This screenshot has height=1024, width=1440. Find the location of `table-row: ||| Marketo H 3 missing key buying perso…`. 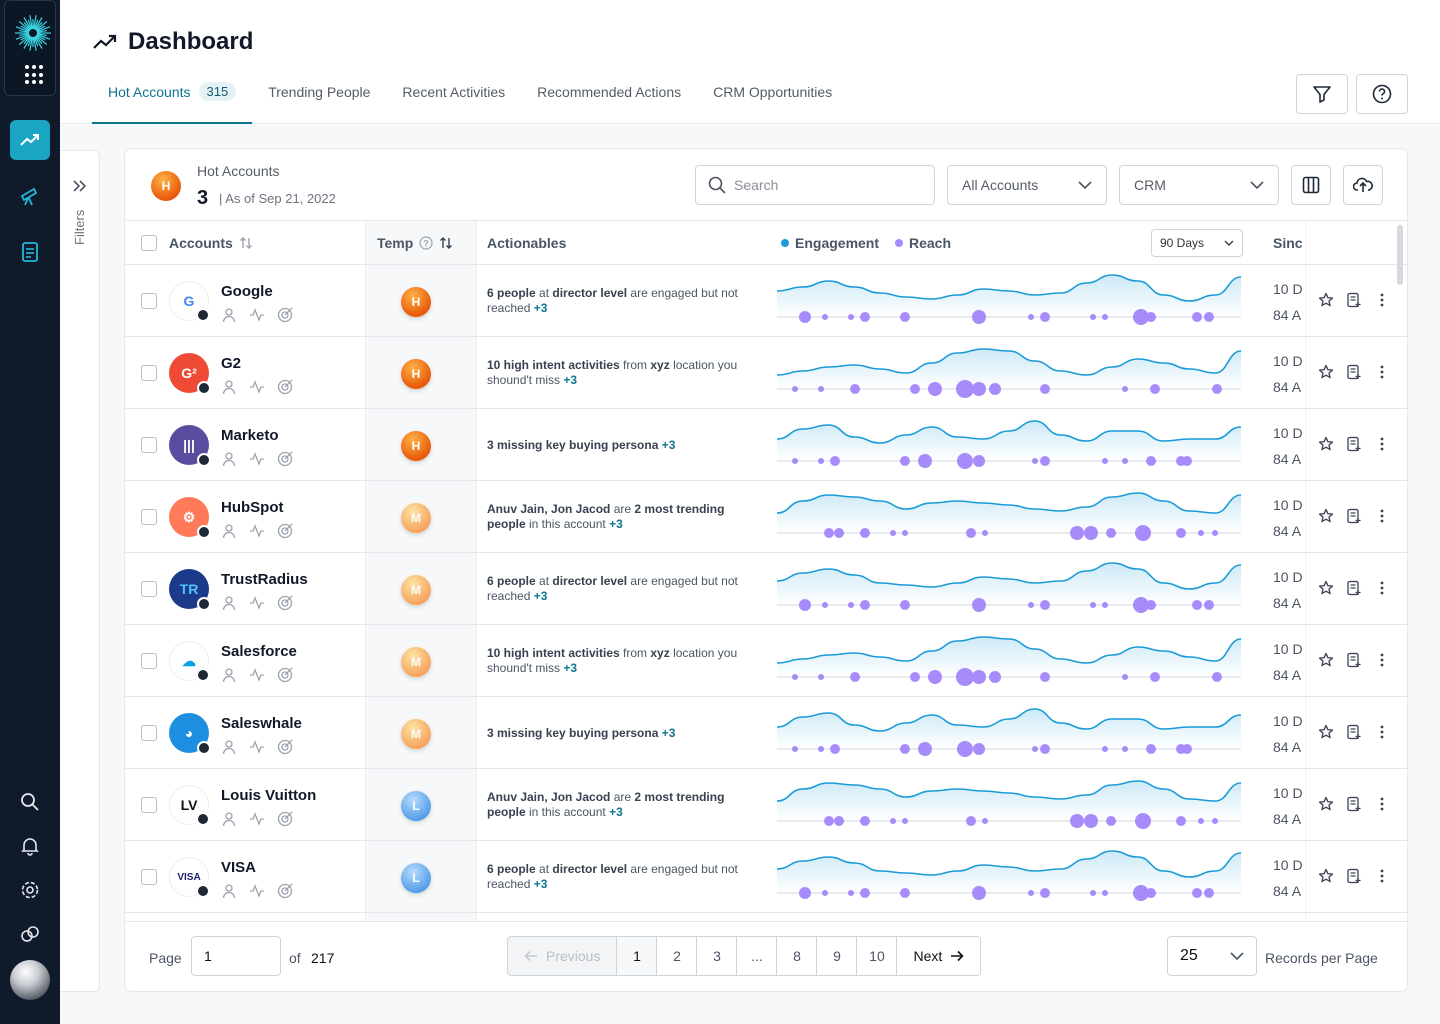

table-row: ||| Marketo H 3 missing key buying perso… is located at coordinates (766, 445).